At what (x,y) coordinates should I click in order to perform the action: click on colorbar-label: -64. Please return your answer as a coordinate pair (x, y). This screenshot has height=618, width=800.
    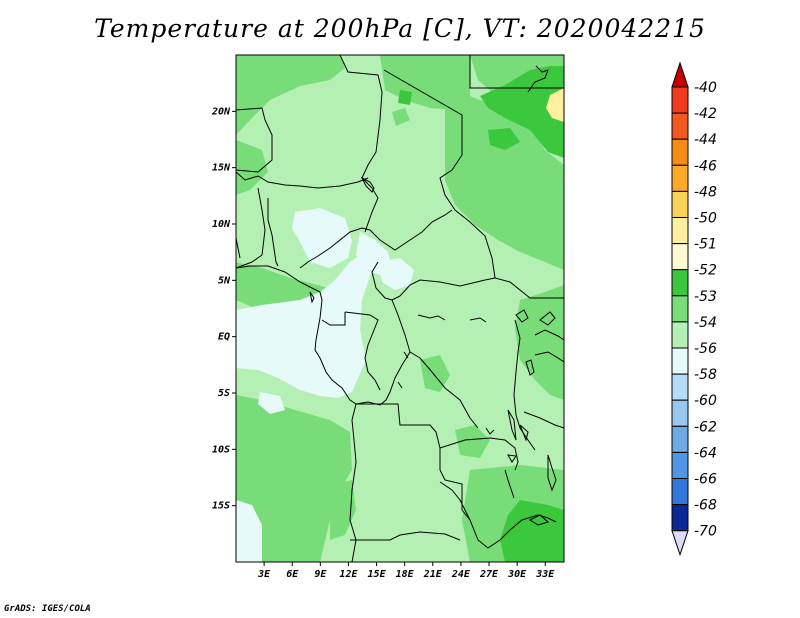
    Looking at the image, I should click on (705, 453).